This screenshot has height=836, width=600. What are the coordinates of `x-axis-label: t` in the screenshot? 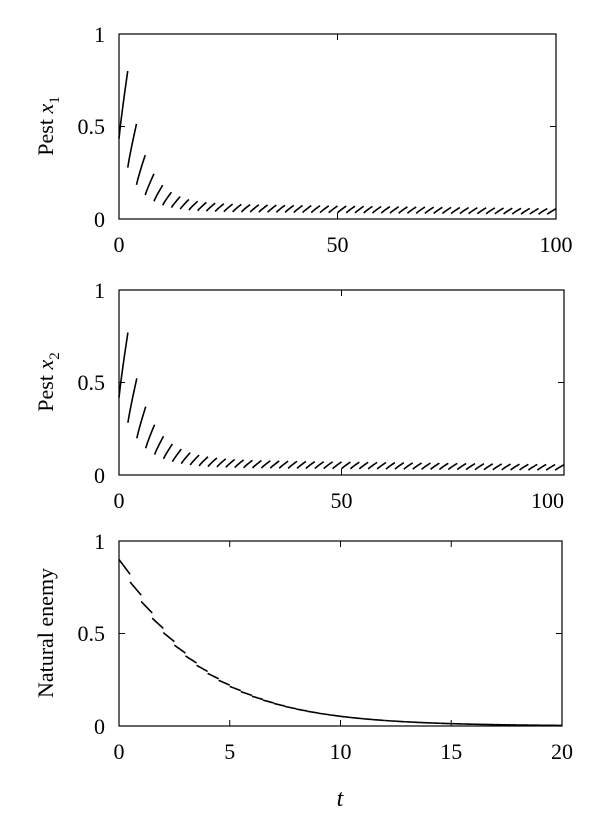 It's located at (341, 799).